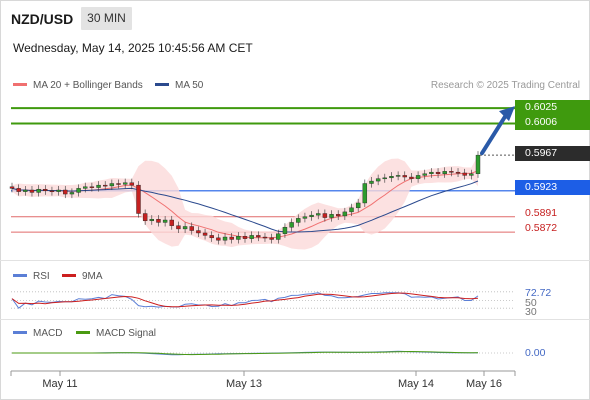 This screenshot has width=590, height=400. I want to click on macd-value: 0.00, so click(535, 353).